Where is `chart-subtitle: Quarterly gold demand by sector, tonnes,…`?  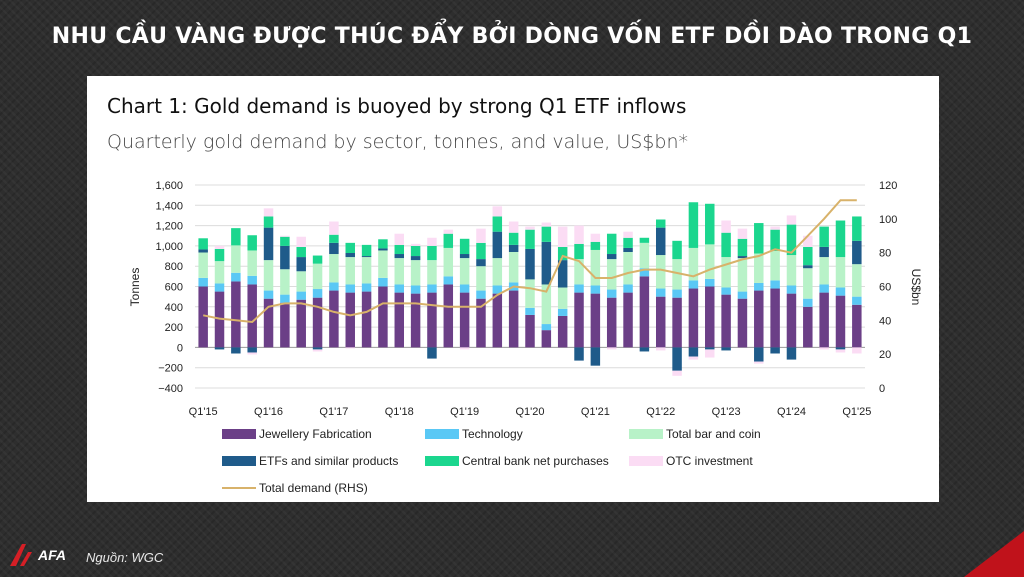 chart-subtitle: Quarterly gold demand by sector, tonnes,… is located at coordinates (398, 142).